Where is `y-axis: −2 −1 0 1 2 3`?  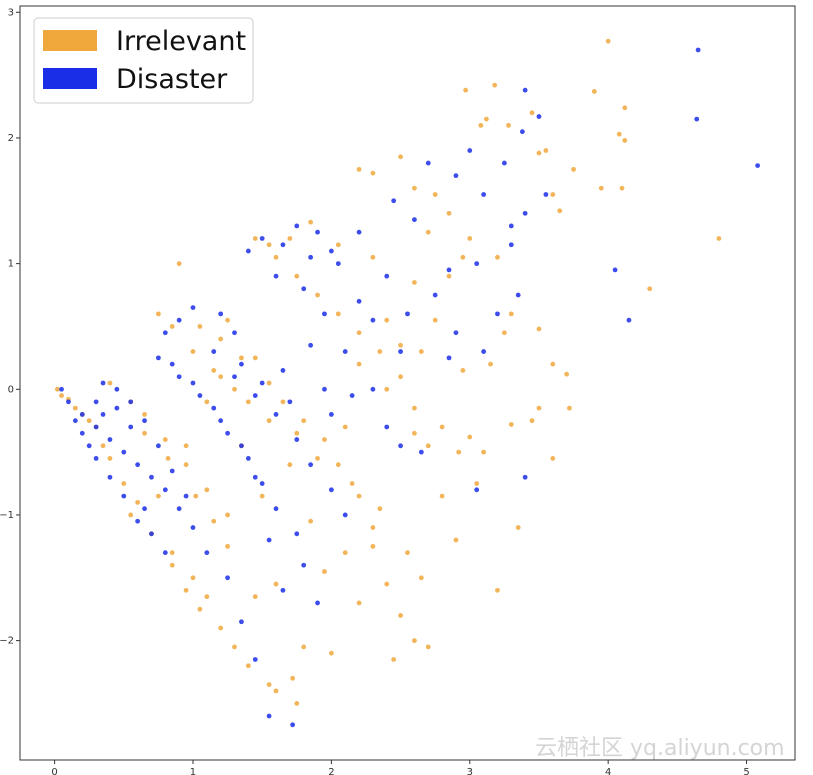
y-axis: −2 −1 0 1 2 3 is located at coordinates (10, 327).